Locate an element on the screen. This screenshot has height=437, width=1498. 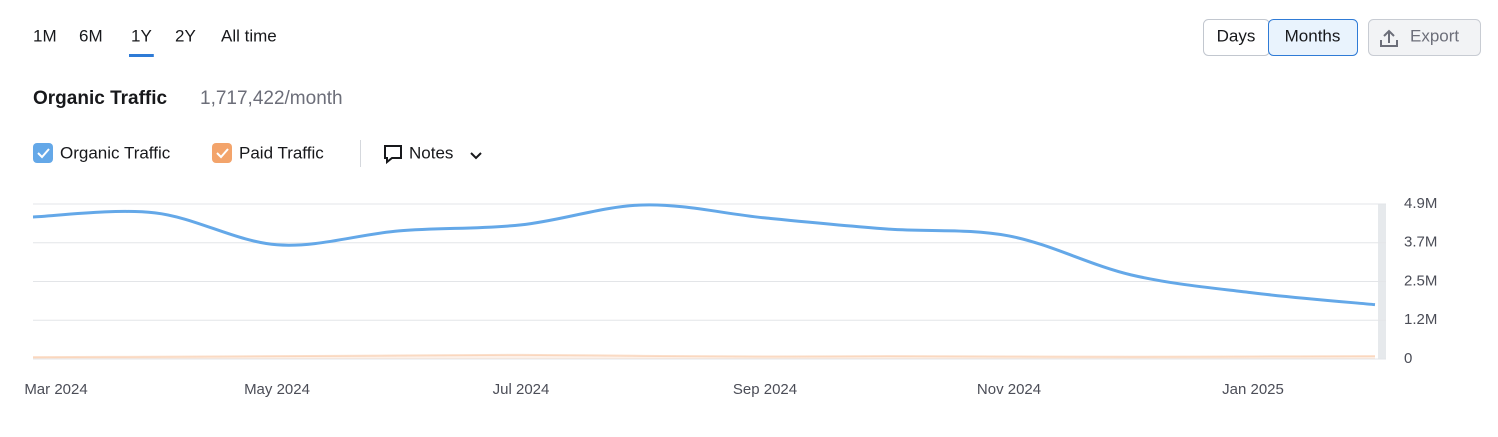
months-button is located at coordinates (1313, 37).